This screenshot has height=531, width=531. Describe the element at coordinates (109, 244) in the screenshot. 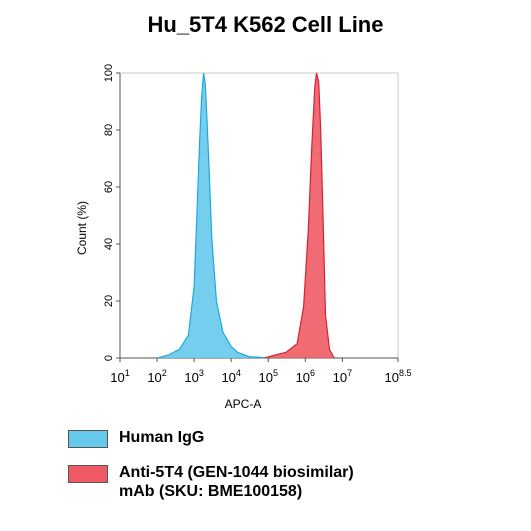

I see `y-tick-label: 40` at that location.